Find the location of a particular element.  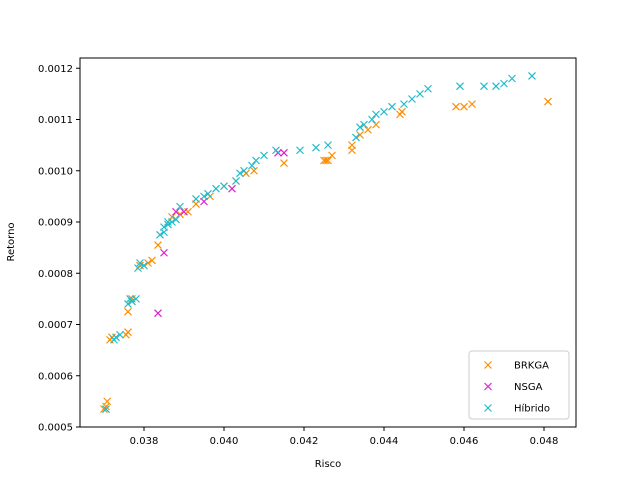

y-tick-label: 0.0005 is located at coordinates (55, 428).